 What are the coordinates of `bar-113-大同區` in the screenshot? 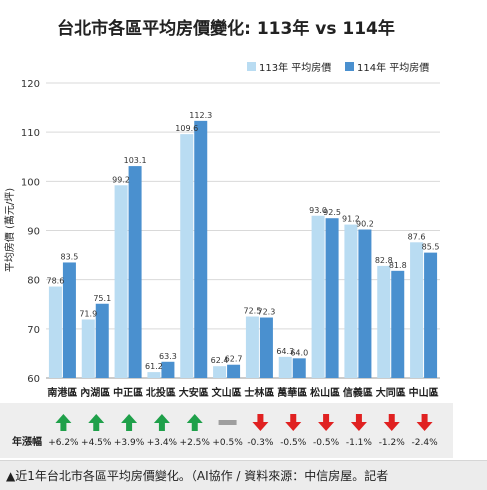 It's located at (384, 321).